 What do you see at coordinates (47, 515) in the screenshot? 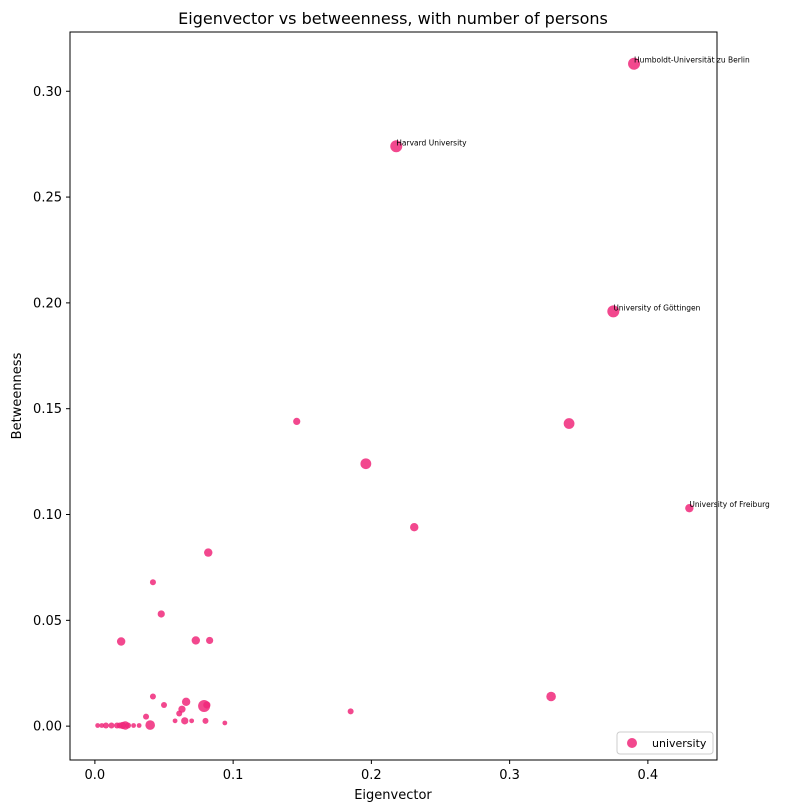
I see `y-tick-label: 0.10` at bounding box center [47, 515].